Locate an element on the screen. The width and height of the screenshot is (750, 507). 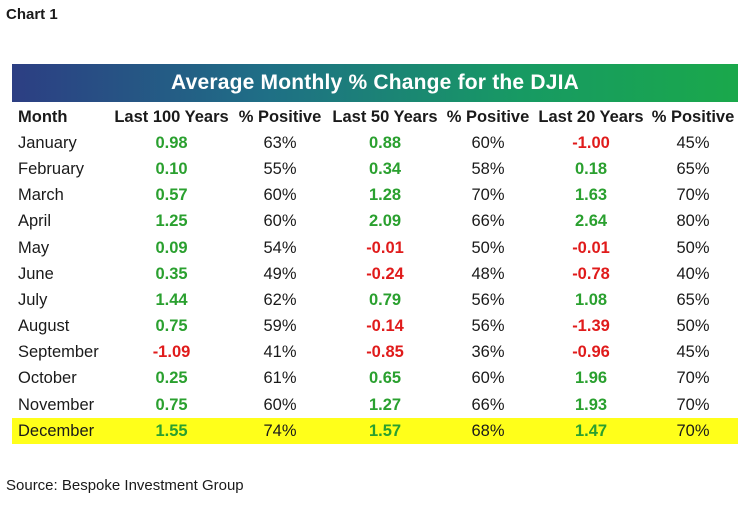
cell-last-50-years: 1.57 is located at coordinates (385, 431).